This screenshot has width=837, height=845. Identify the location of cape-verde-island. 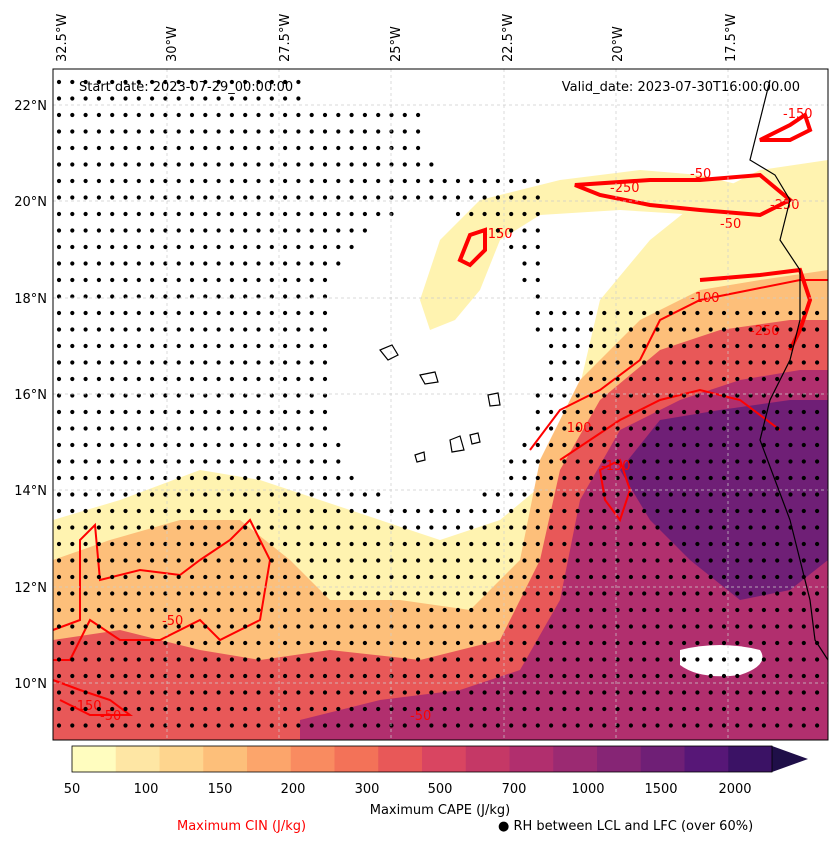
(429, 378).